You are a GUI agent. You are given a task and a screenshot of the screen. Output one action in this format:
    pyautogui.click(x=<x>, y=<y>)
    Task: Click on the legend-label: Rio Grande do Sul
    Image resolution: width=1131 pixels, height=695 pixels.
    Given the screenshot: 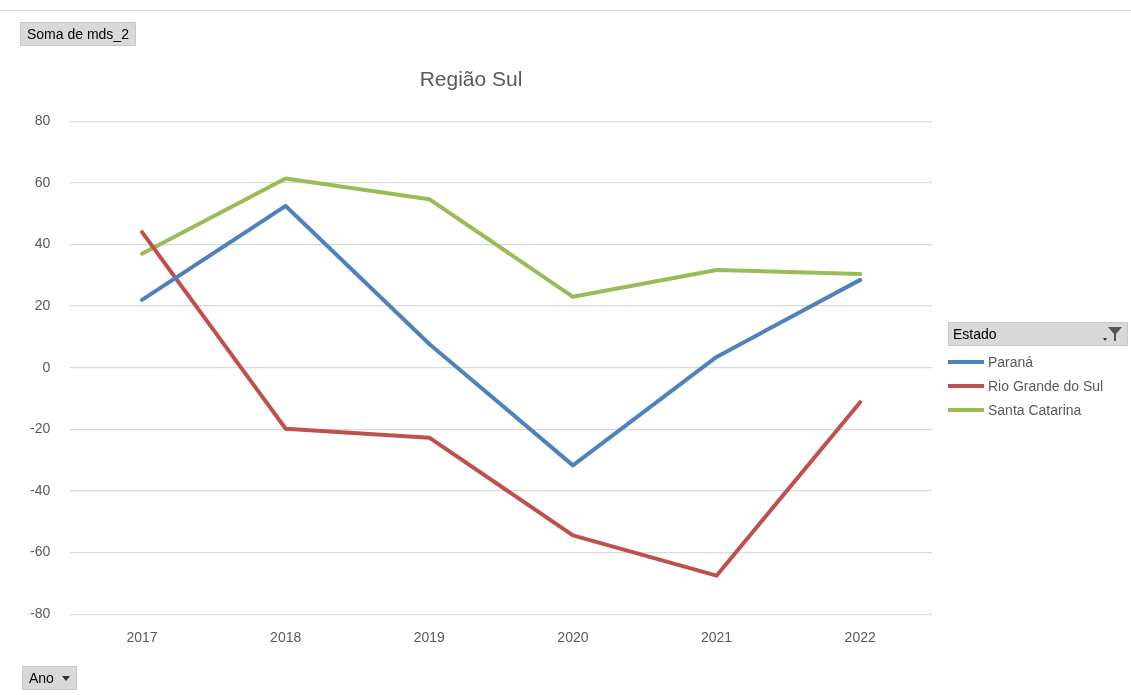 What is the action you would take?
    pyautogui.click(x=1046, y=386)
    